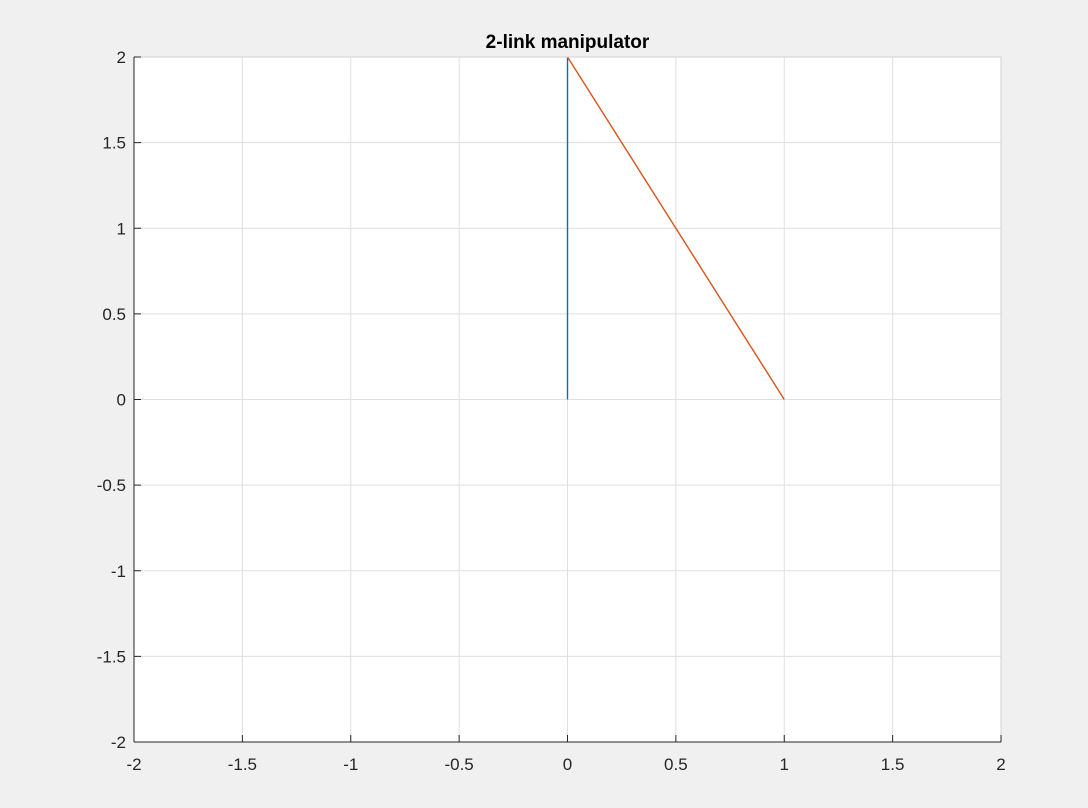 The image size is (1088, 808). What do you see at coordinates (111, 485) in the screenshot?
I see `y-tick-label: -0.5` at bounding box center [111, 485].